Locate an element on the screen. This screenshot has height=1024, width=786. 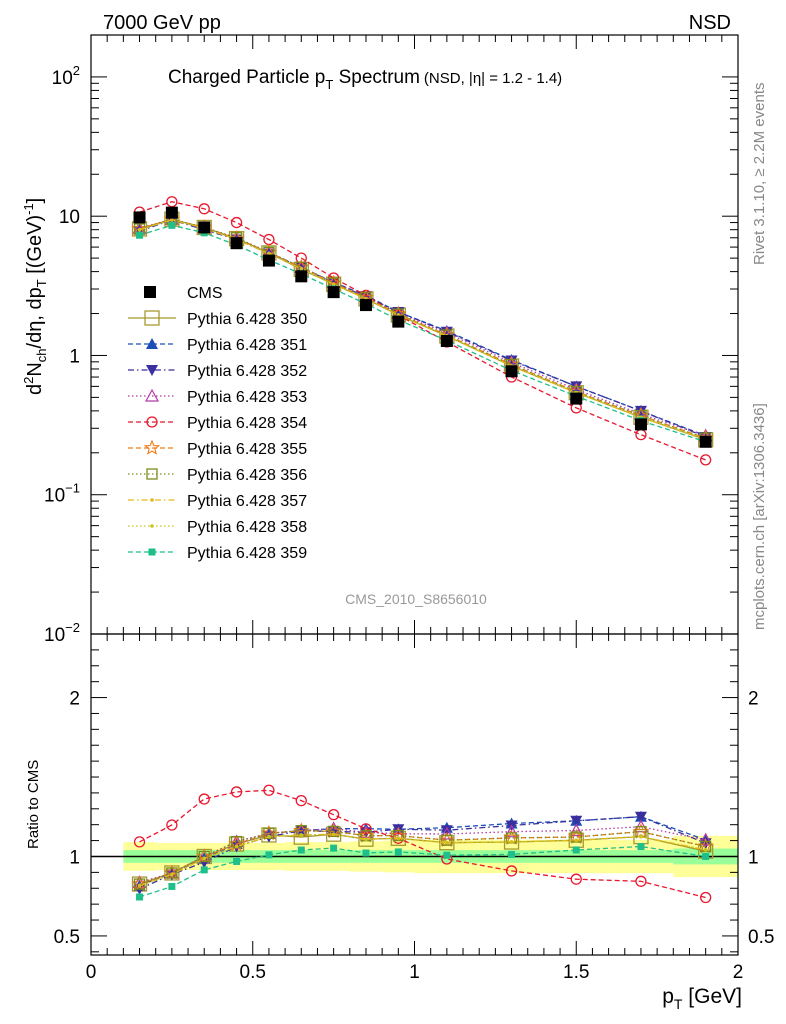
legend-entry: Pythia 6.428 358 is located at coordinates (217, 527).